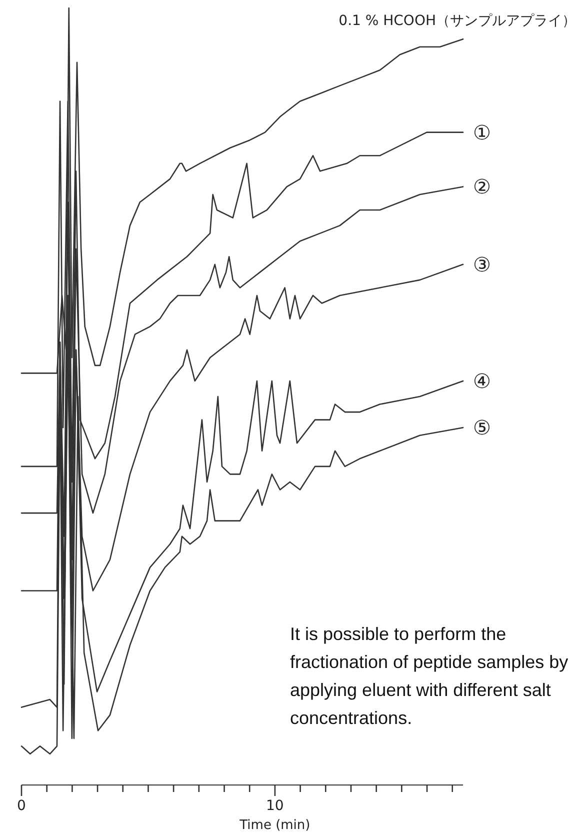  Describe the element at coordinates (482, 380) in the screenshot. I see `series-label: ④` at that location.